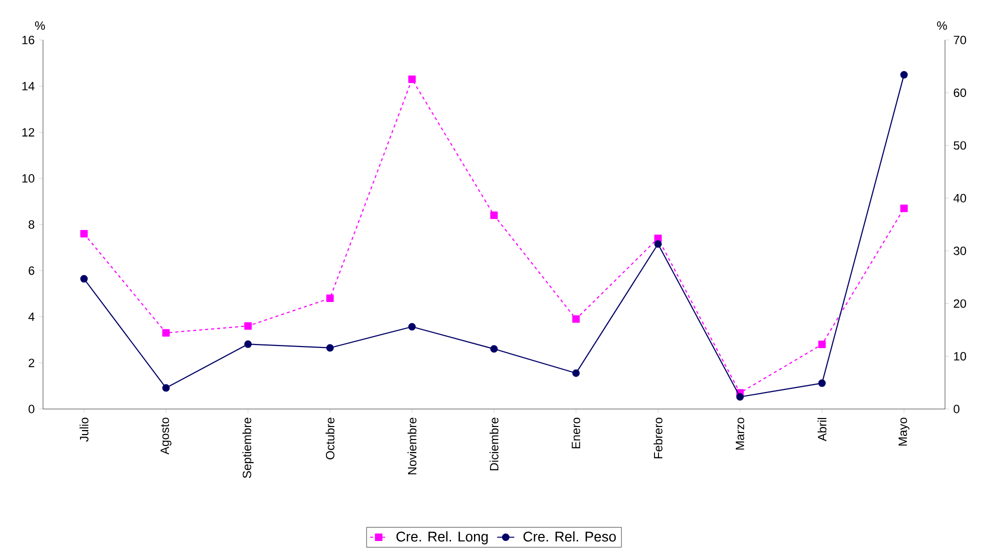 The width and height of the screenshot is (982, 560). Describe the element at coordinates (957, 409) in the screenshot. I see `y2-tick-label: 0` at that location.